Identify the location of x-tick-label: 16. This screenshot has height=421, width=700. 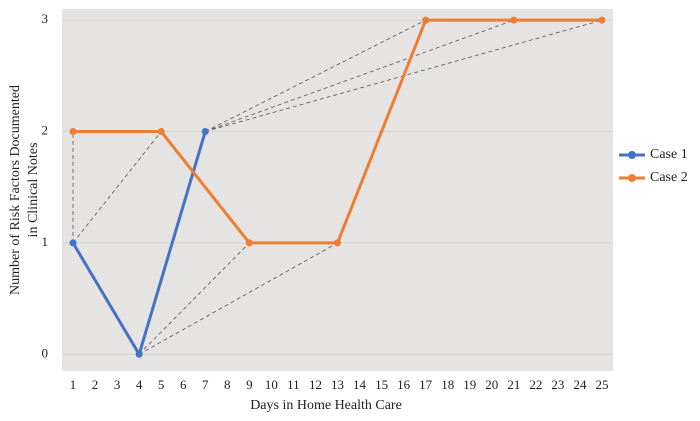
(404, 384).